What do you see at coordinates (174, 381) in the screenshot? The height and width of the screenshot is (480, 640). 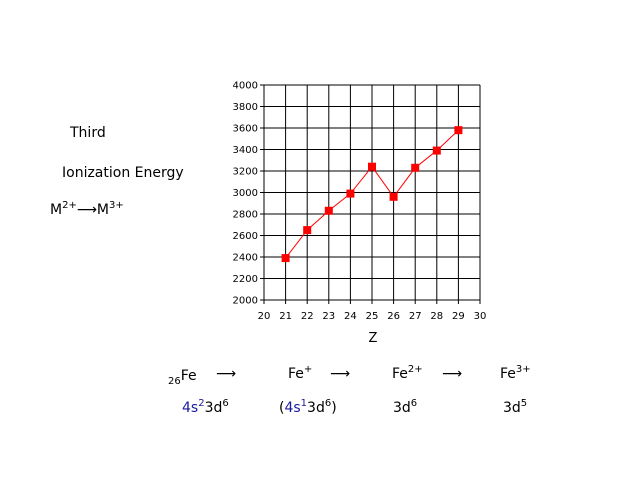 I see `atomic-number: 26` at bounding box center [174, 381].